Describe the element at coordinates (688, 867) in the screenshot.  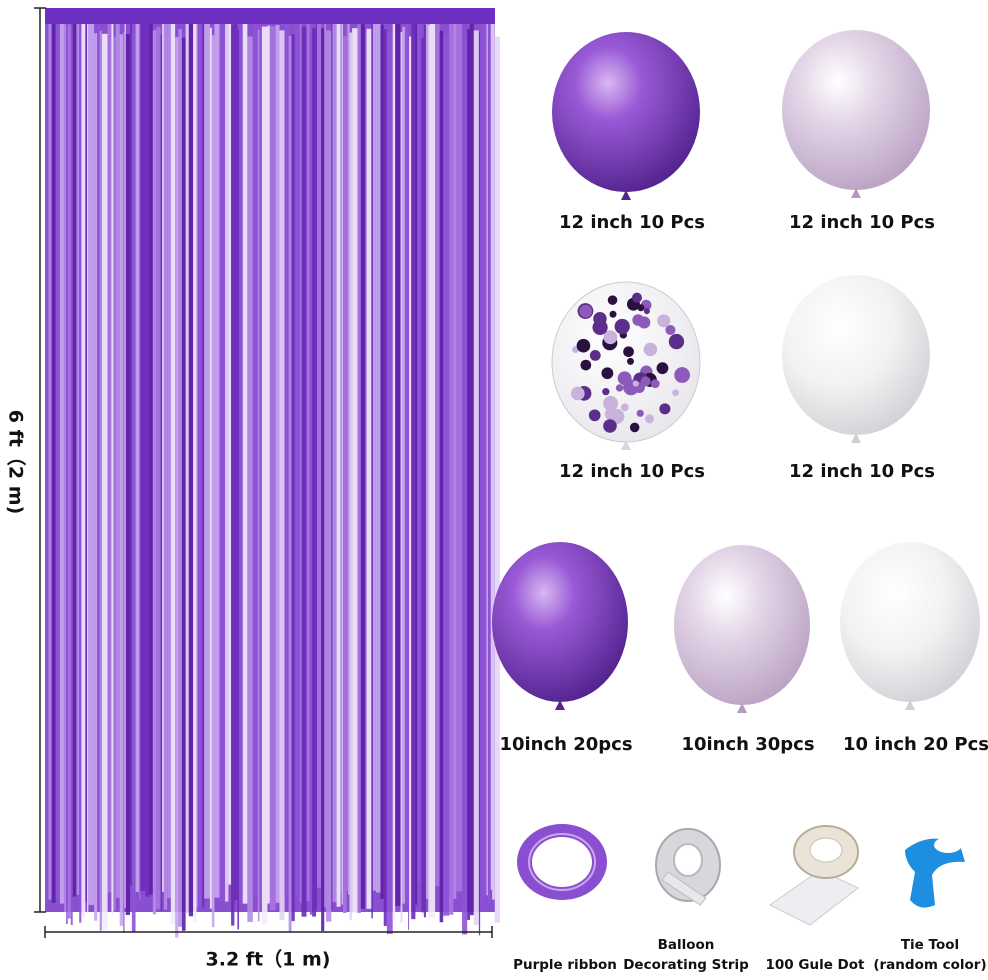
I see `strip-icon` at that location.